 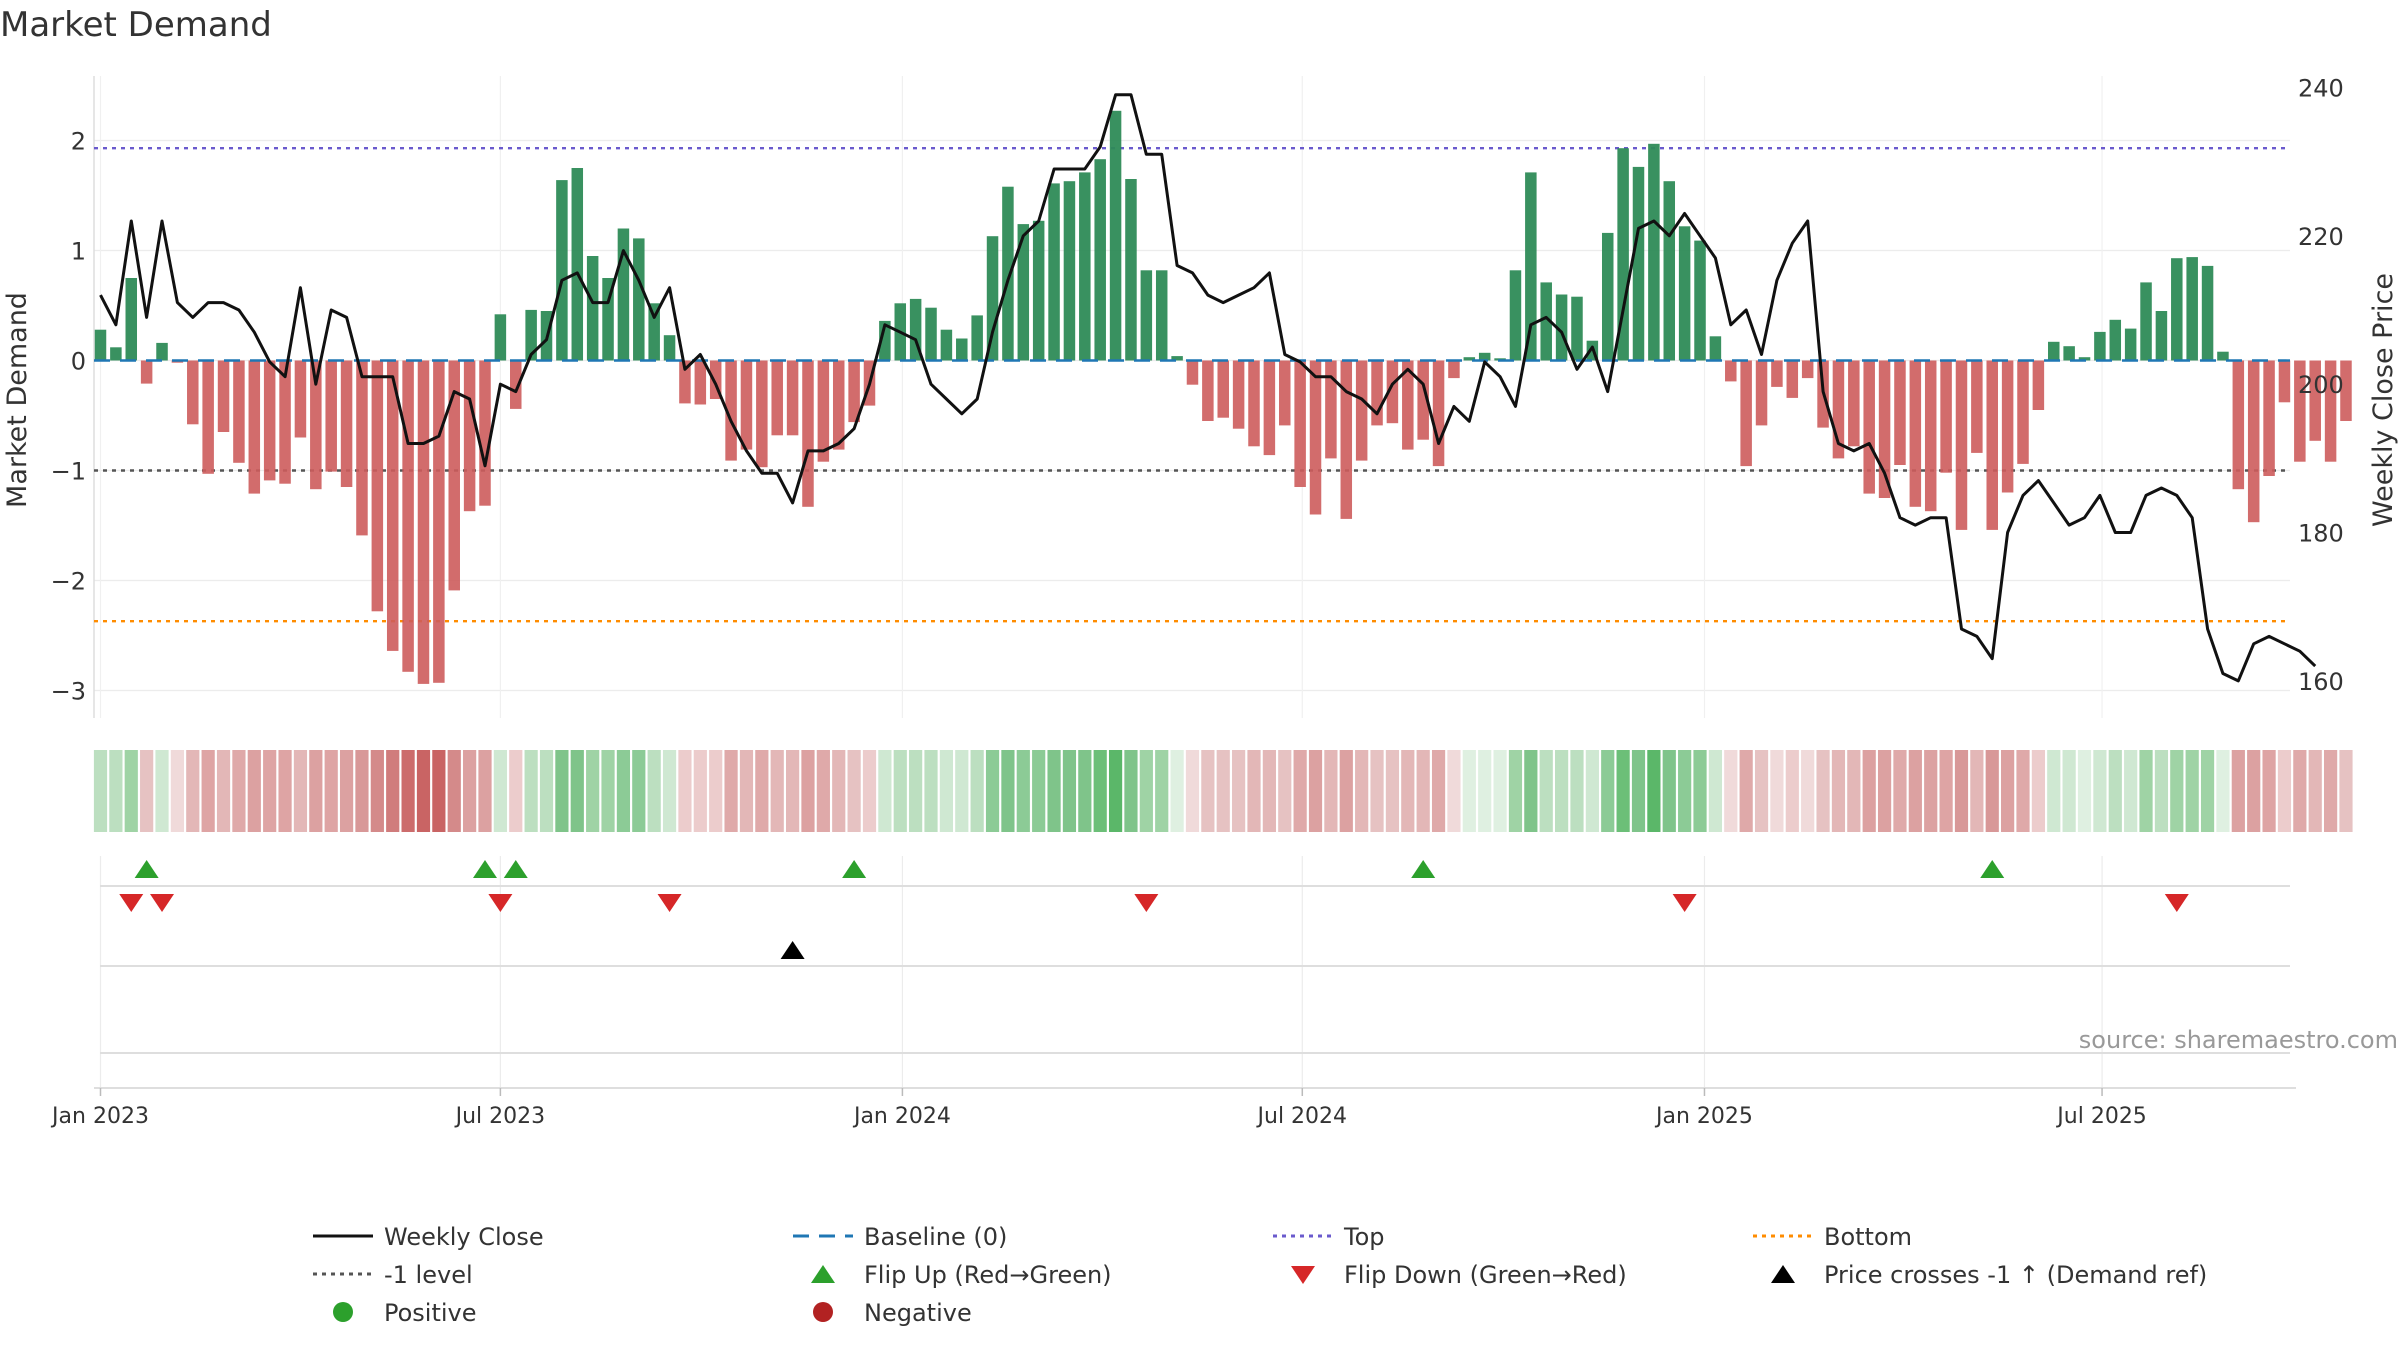 What do you see at coordinates (428, 1237) in the screenshot?
I see `legend-weekly-close: Weekly Close` at bounding box center [428, 1237].